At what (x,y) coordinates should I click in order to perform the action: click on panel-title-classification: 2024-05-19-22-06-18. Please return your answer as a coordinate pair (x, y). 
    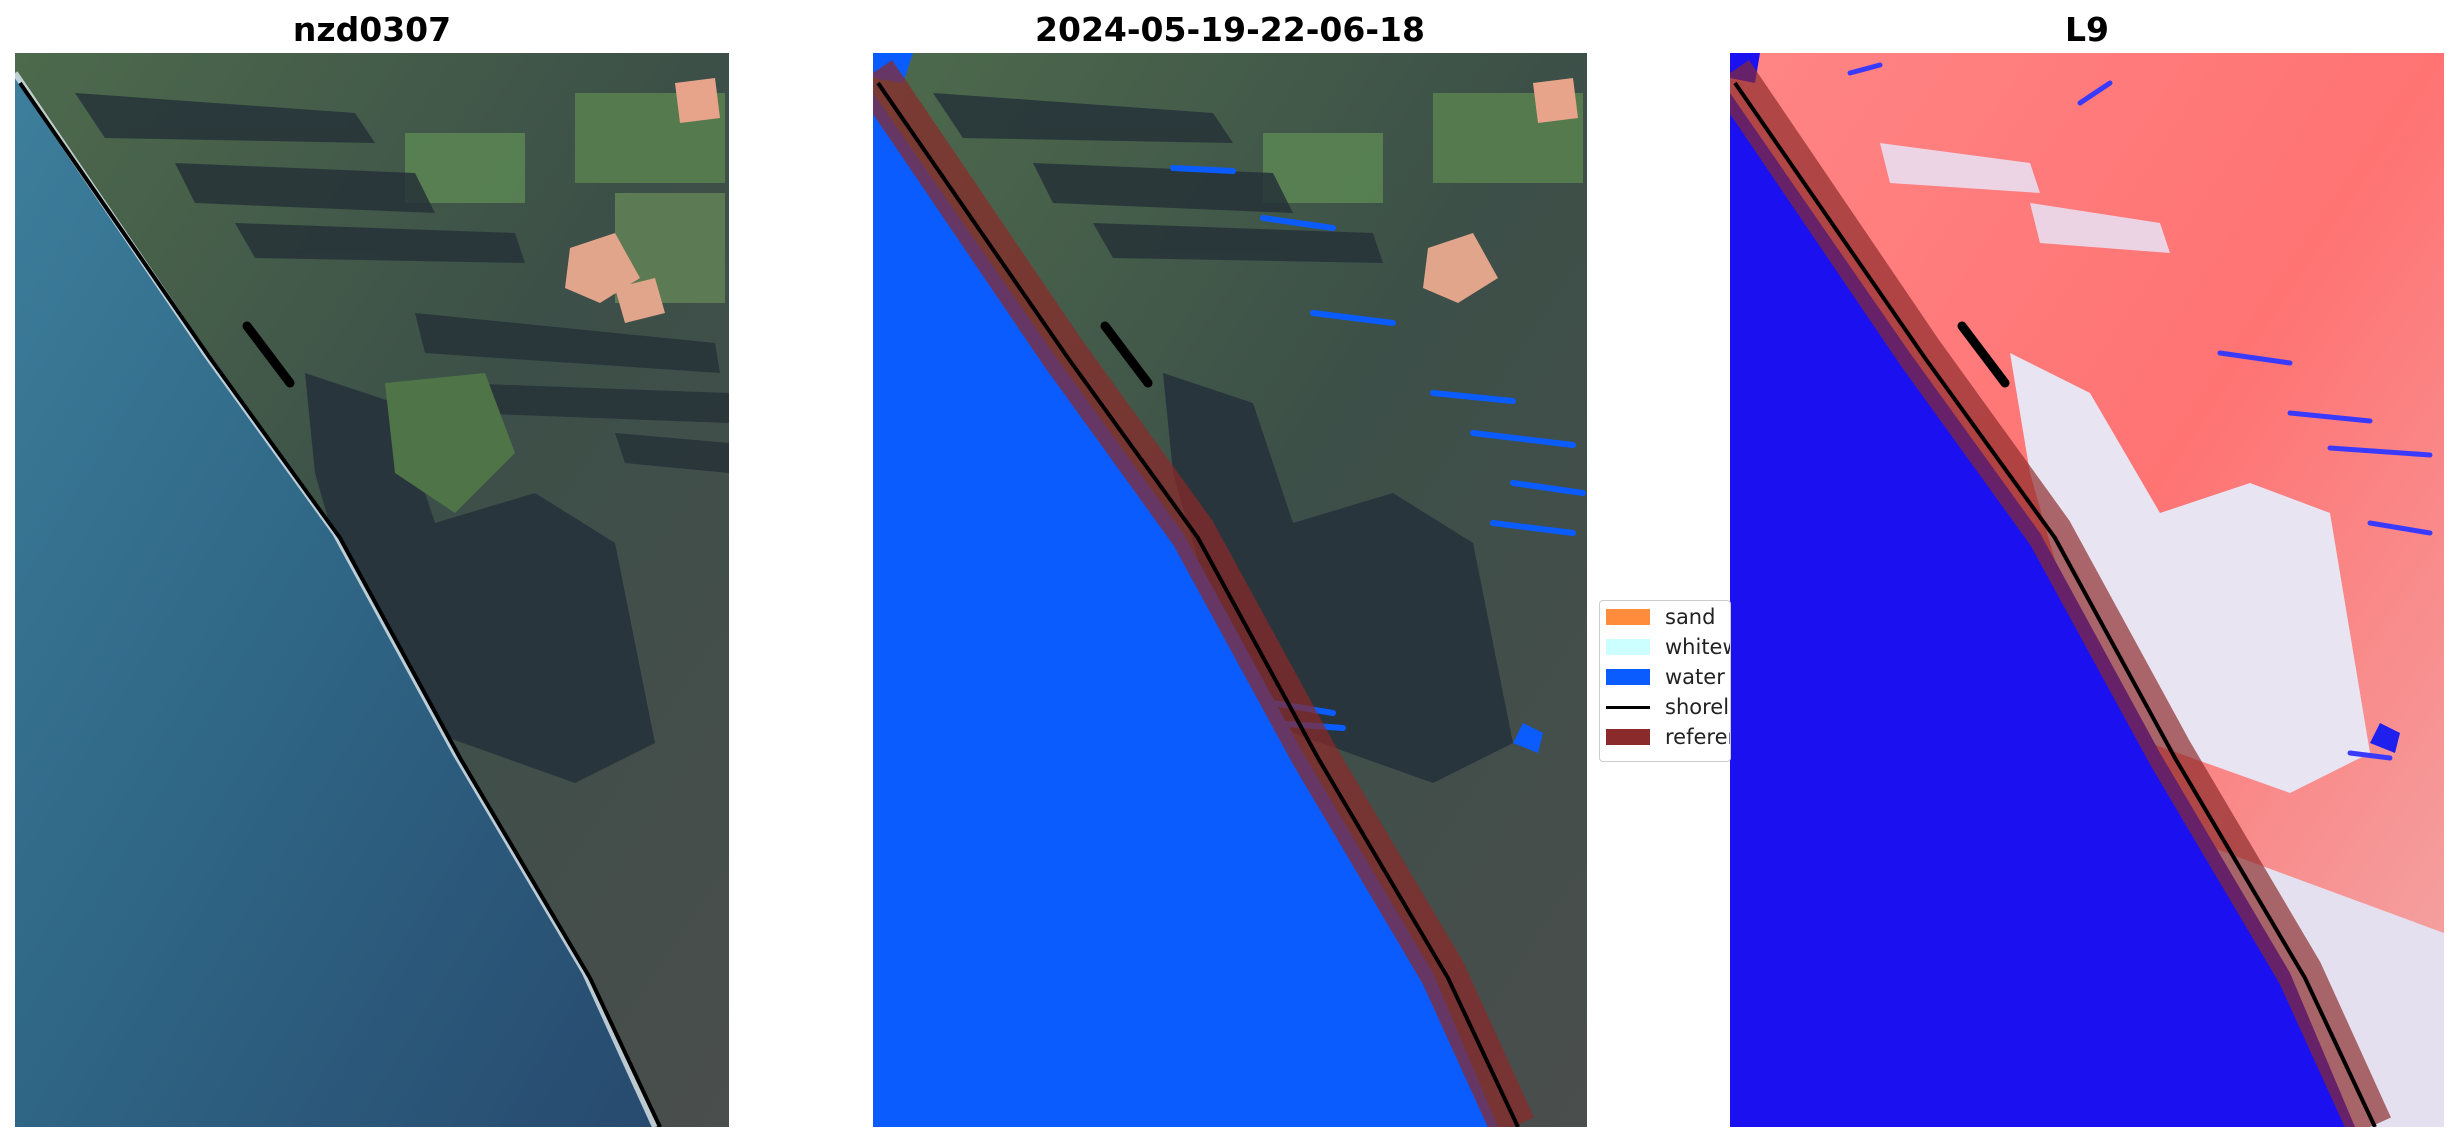
    Looking at the image, I should click on (1230, 29).